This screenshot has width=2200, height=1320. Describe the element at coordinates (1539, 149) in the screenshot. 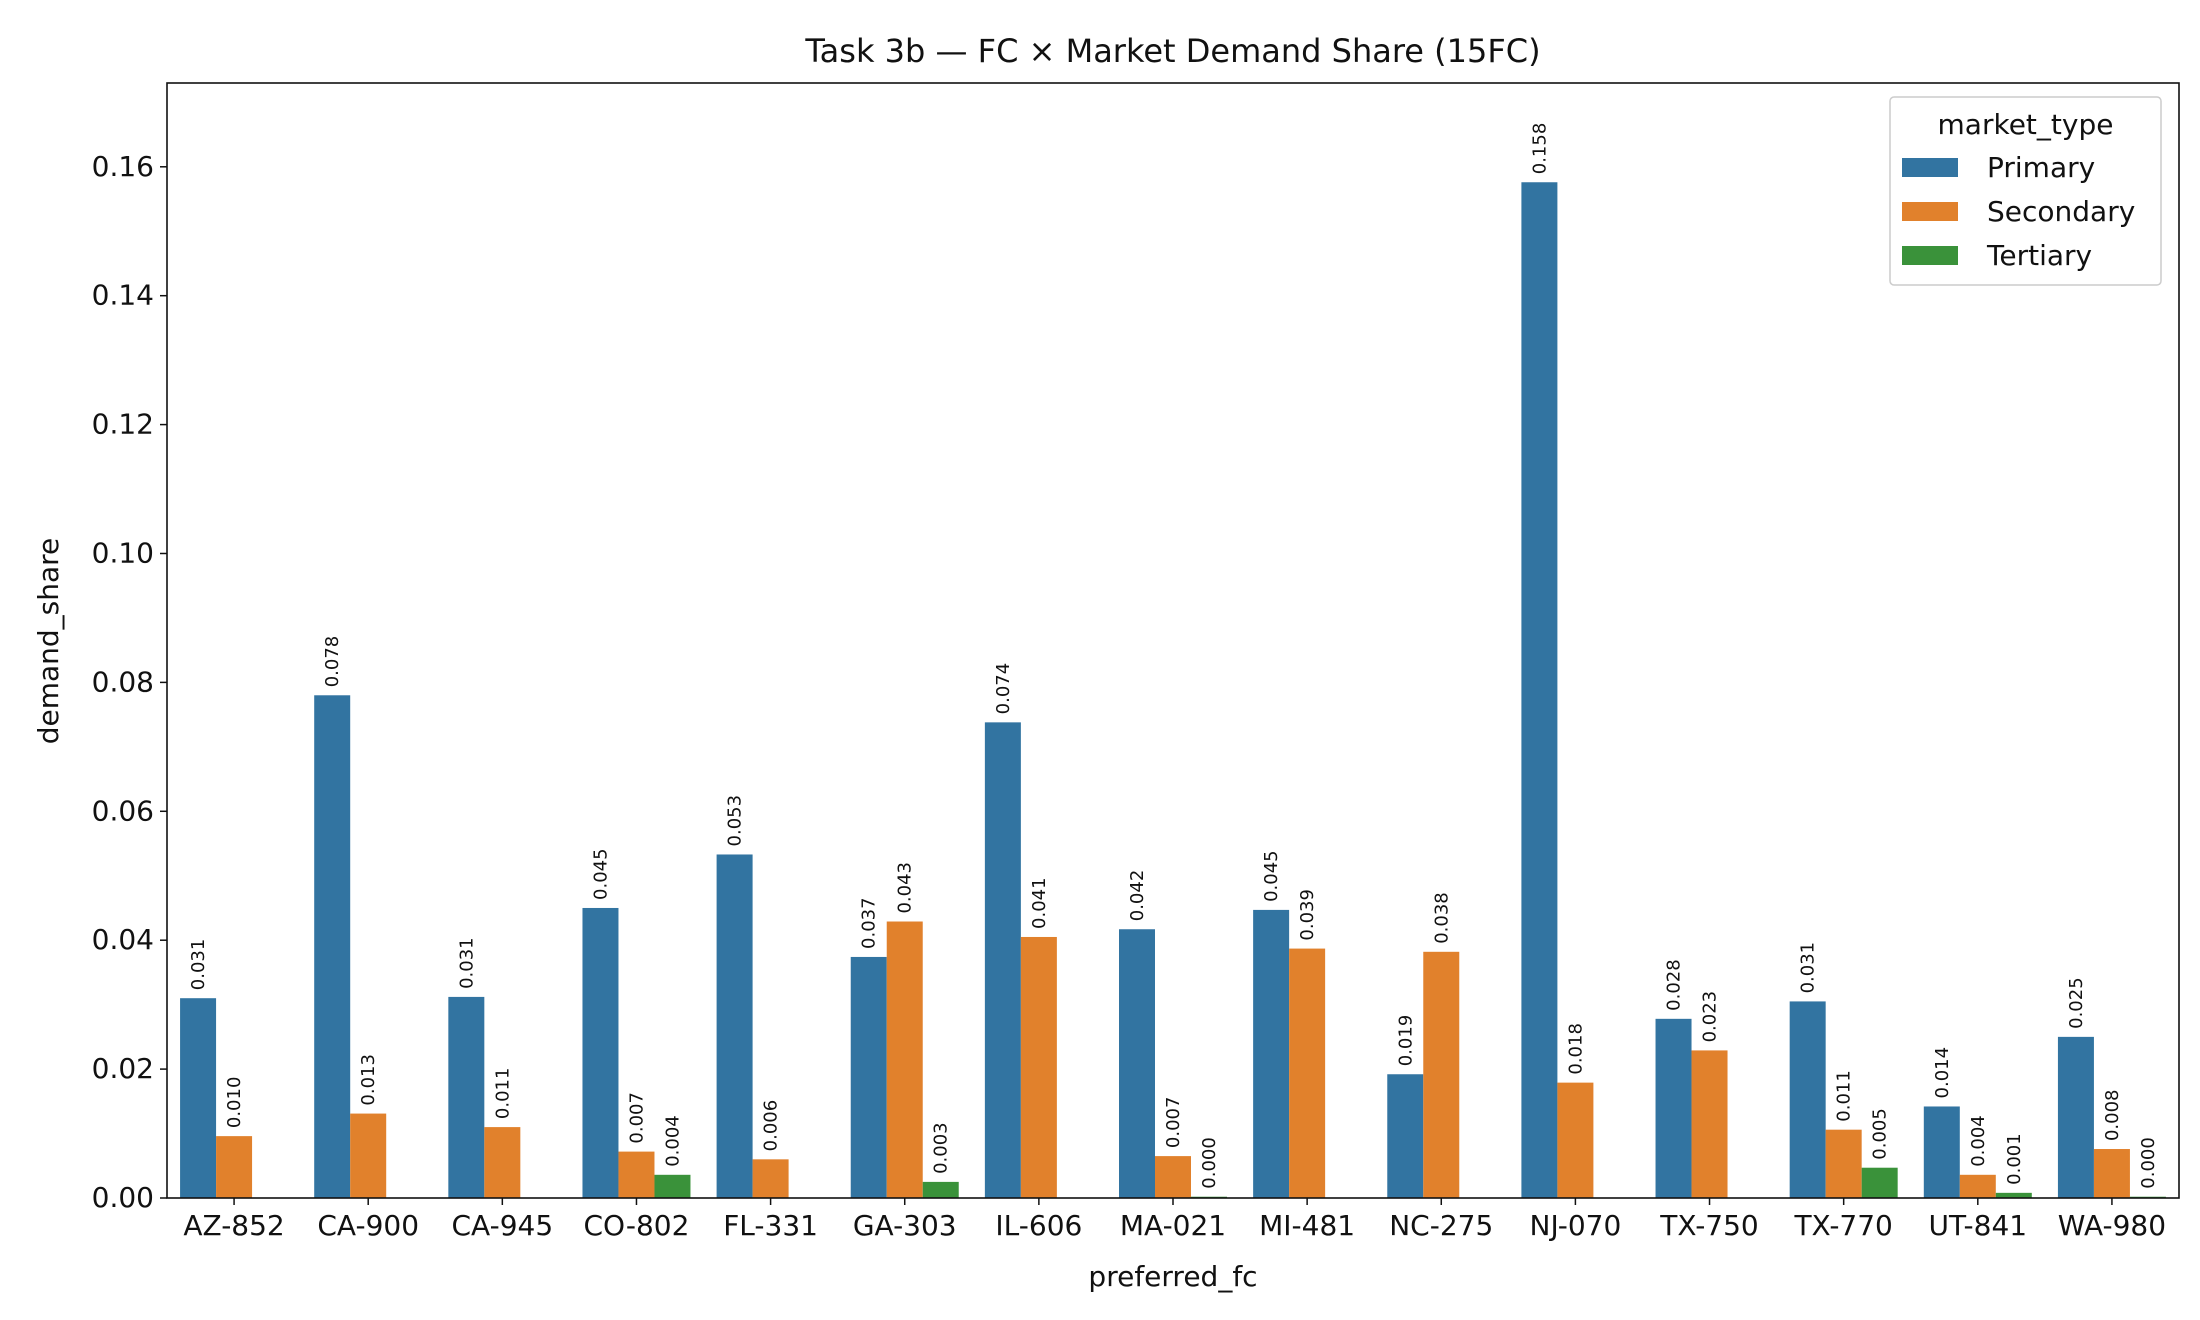

I see `value-label-primary-nj-070: 0.158` at that location.